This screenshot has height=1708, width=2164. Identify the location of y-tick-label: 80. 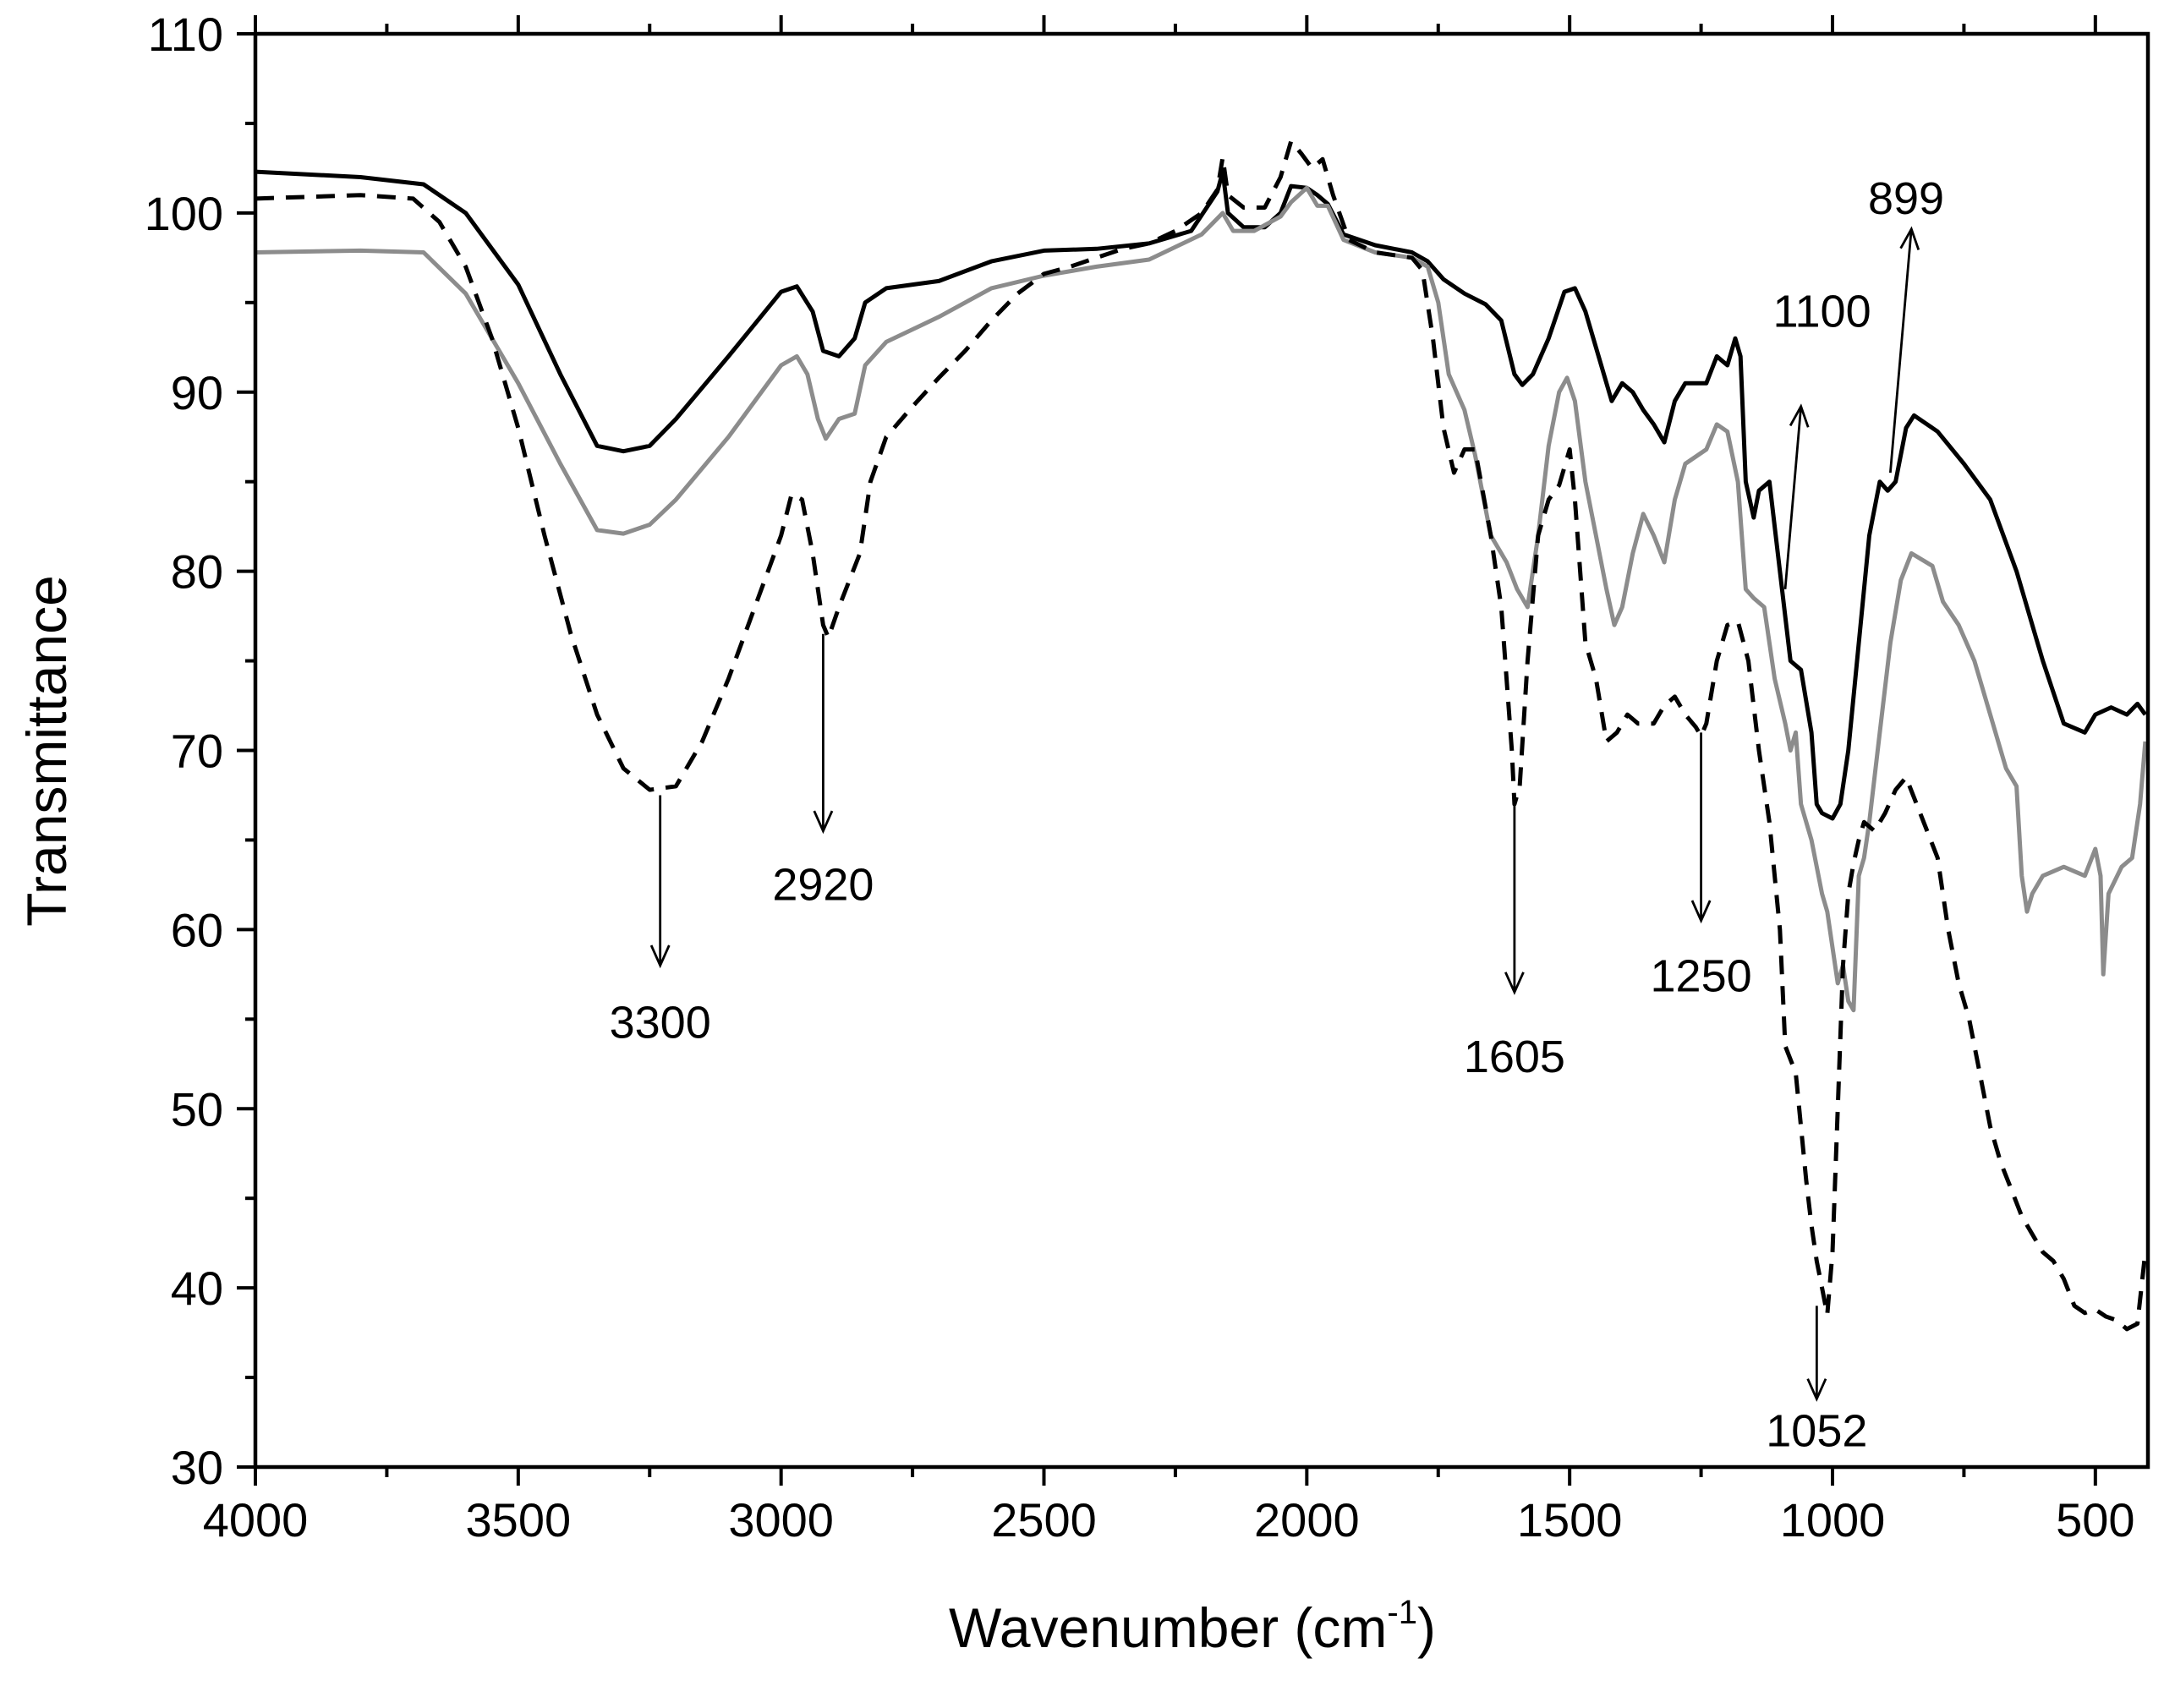
(197, 572).